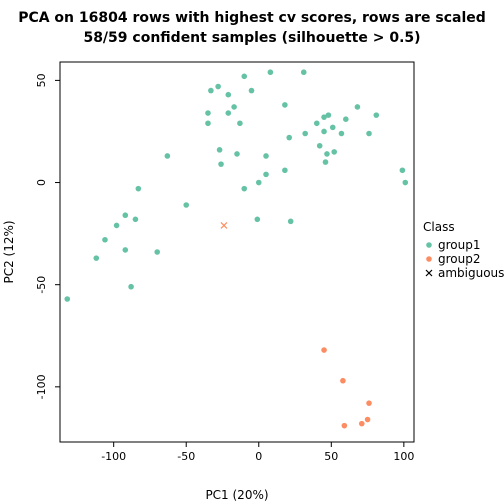 Image resolution: width=504 pixels, height=504 pixels. Describe the element at coordinates (9, 251) in the screenshot. I see `y-axis-title: PC2 (12%)` at that location.